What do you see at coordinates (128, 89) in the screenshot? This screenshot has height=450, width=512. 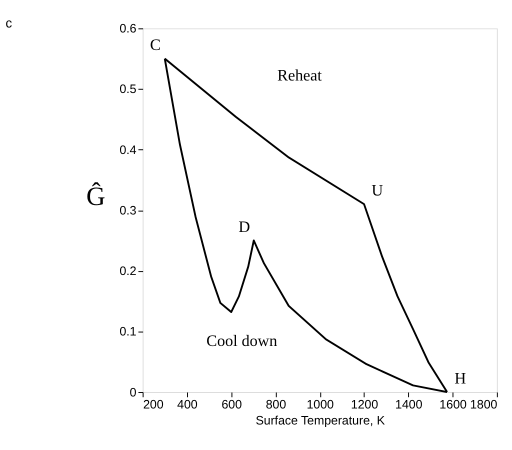 I see `y-tick-label: 0.5` at bounding box center [128, 89].